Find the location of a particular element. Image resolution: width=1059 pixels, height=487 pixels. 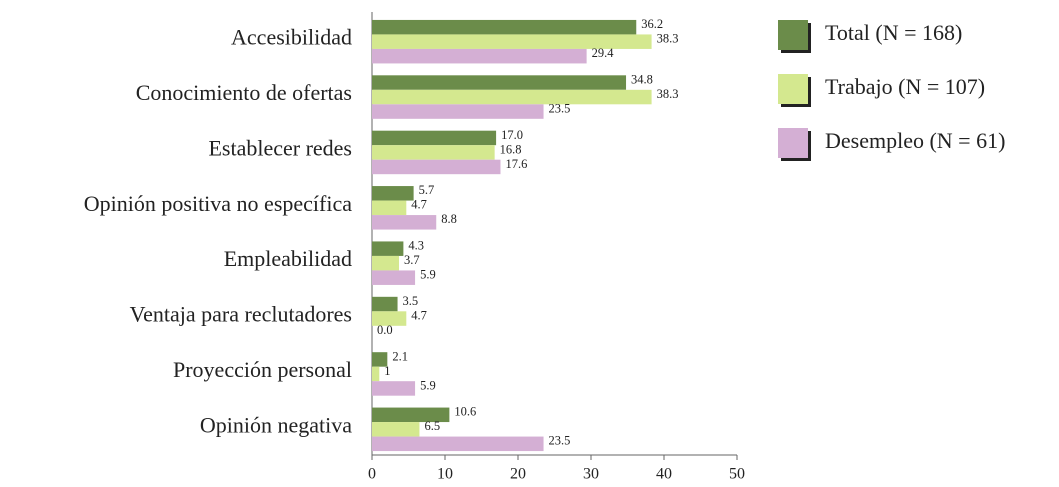

legend-label: Total (N = 168) is located at coordinates (893, 32).